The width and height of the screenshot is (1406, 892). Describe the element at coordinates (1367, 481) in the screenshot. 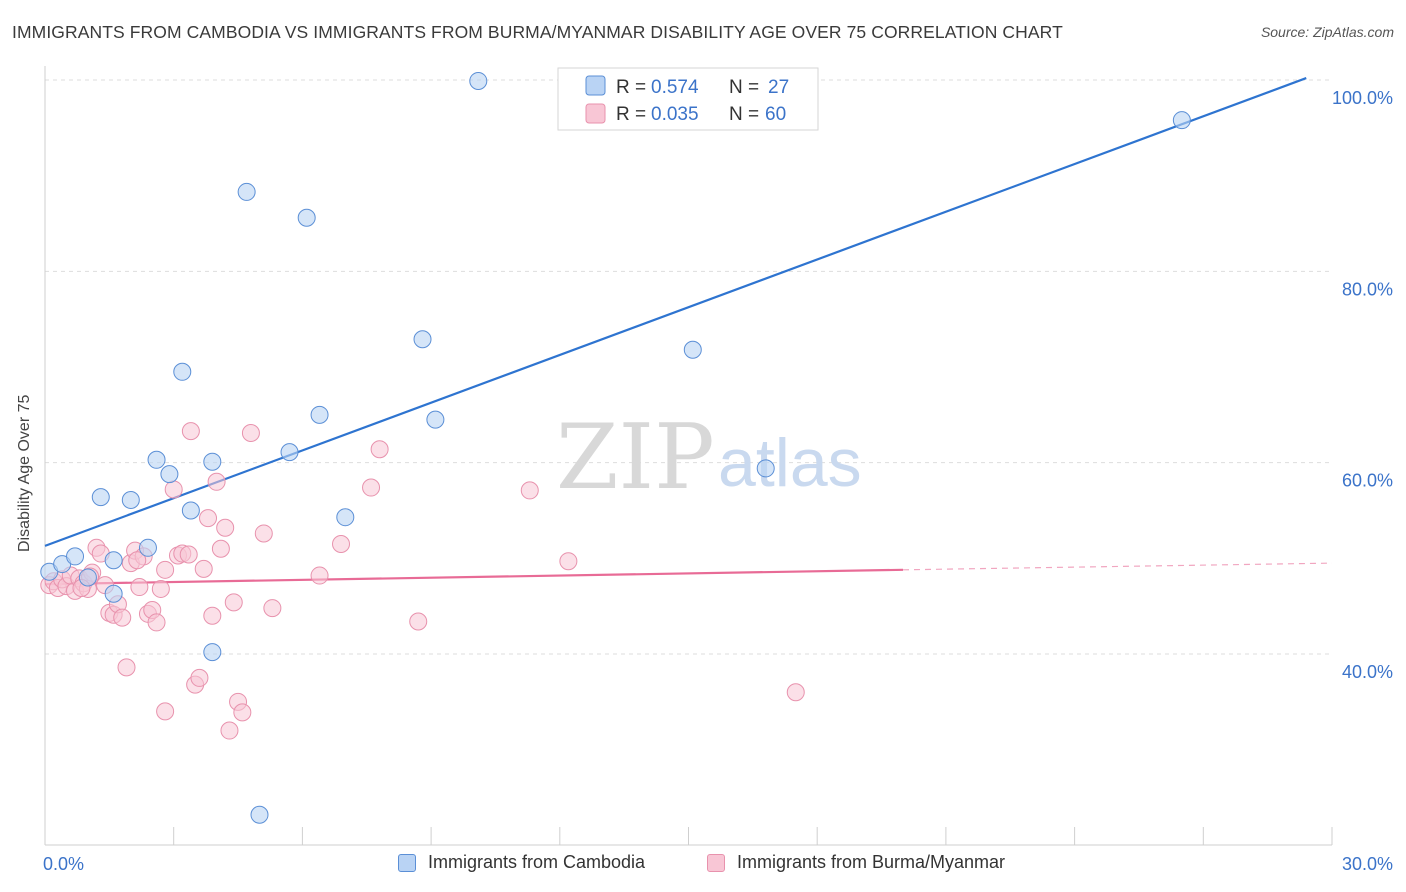

I see `y-tick-label: 60.0%` at that location.